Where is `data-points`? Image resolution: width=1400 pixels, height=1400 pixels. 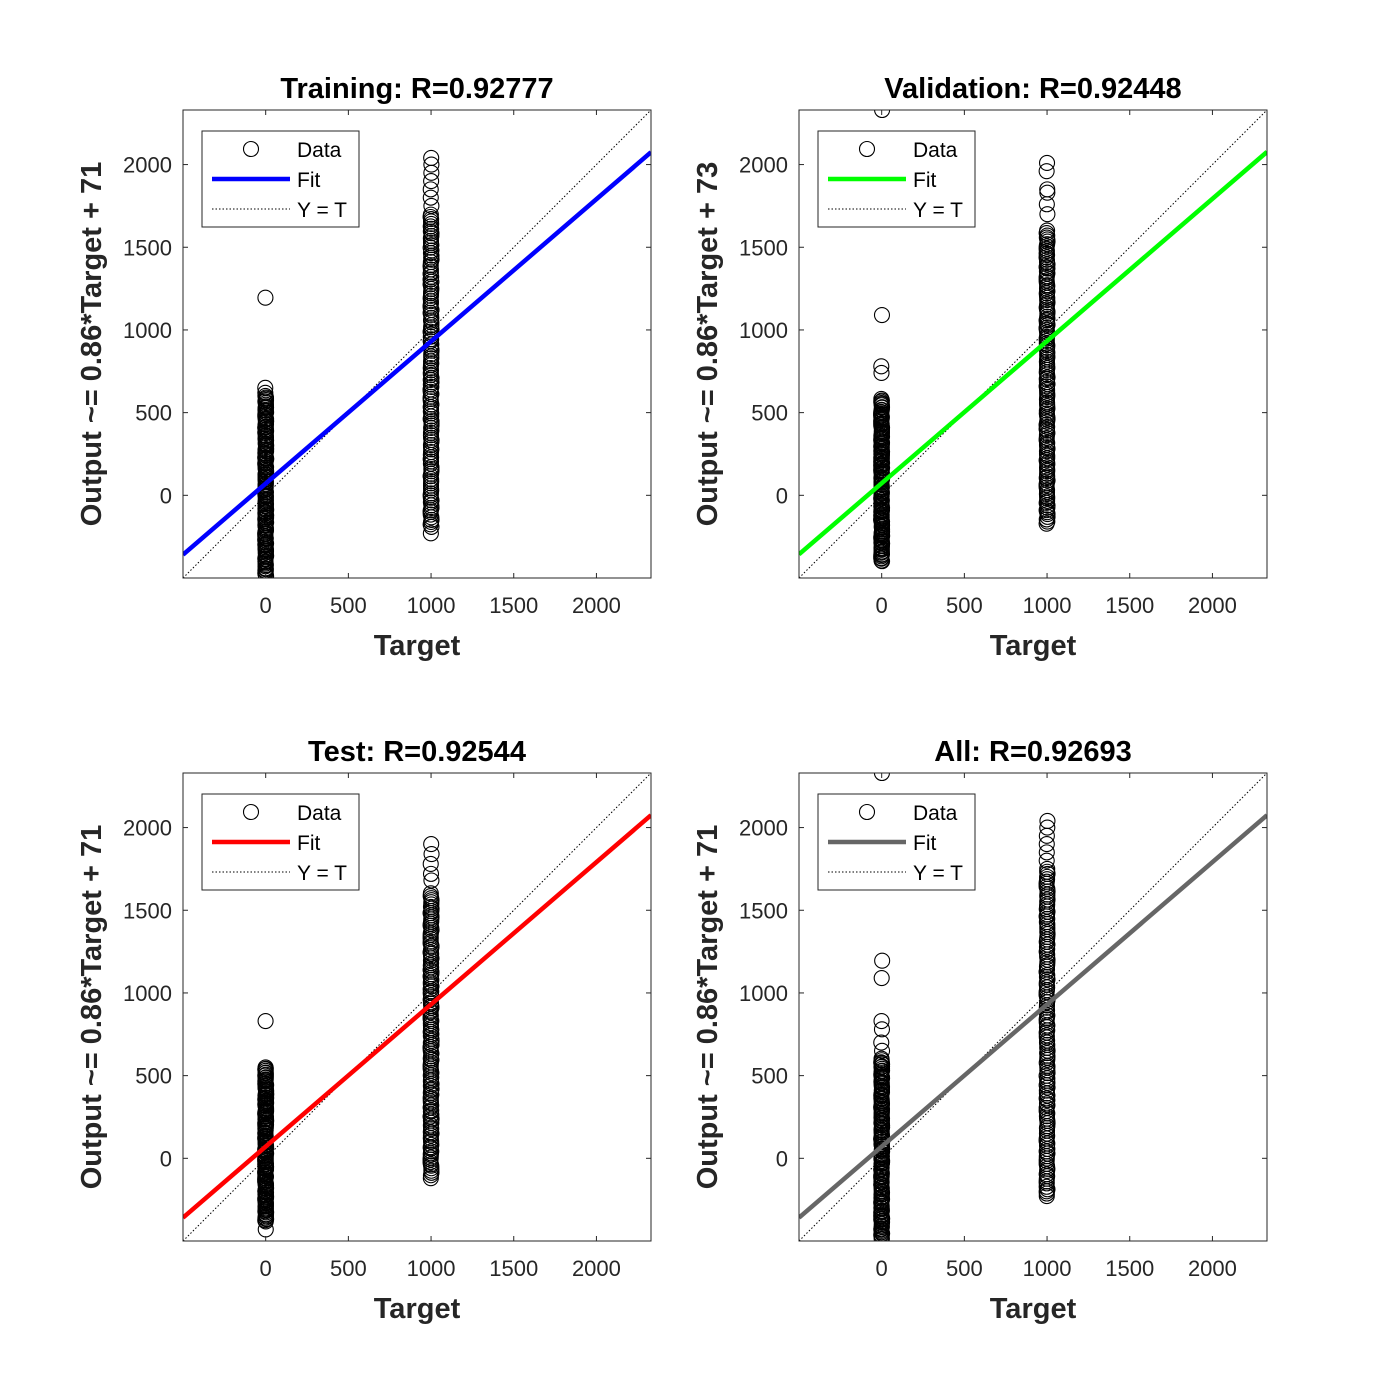 data-points is located at coordinates (348, 363).